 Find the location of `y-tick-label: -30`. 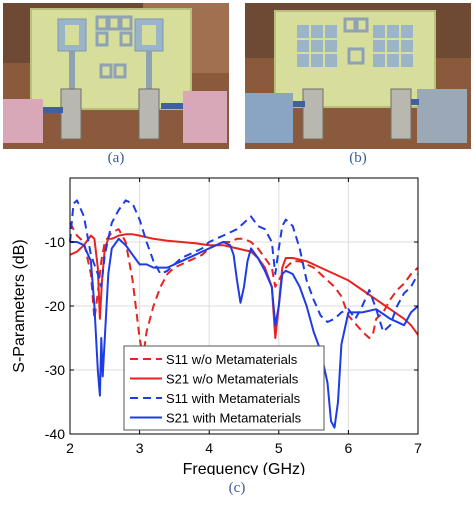

y-tick-label: -30 is located at coordinates (55, 370).